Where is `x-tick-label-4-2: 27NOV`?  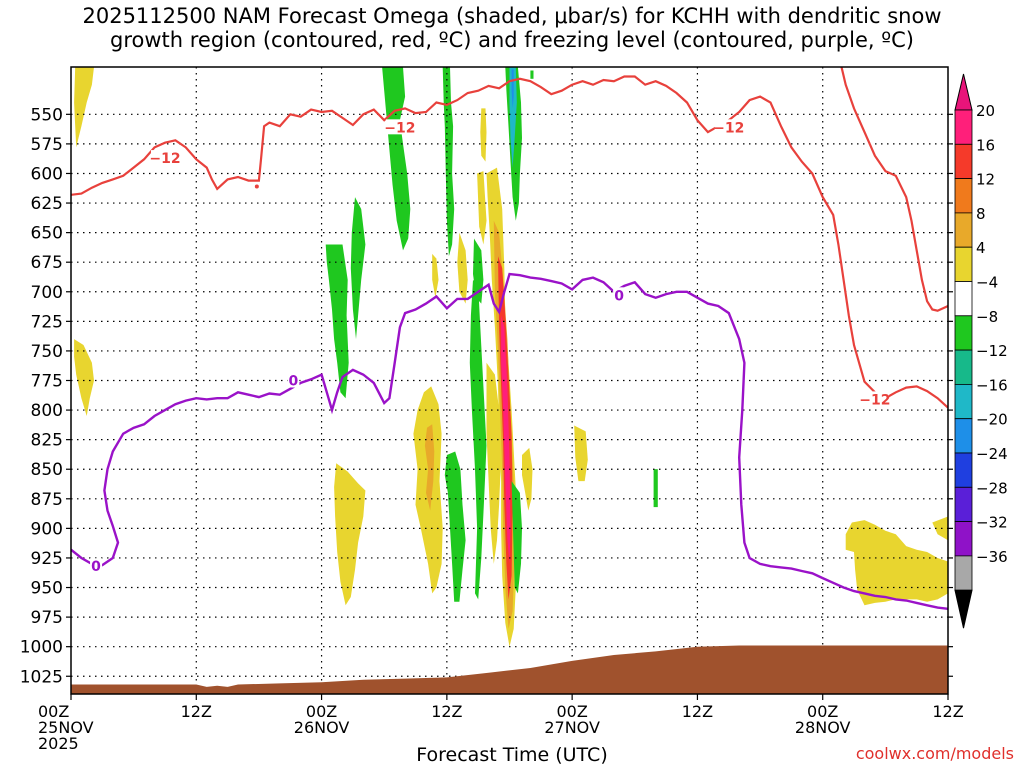
x-tick-label-4-2: 27NOV is located at coordinates (572, 727).